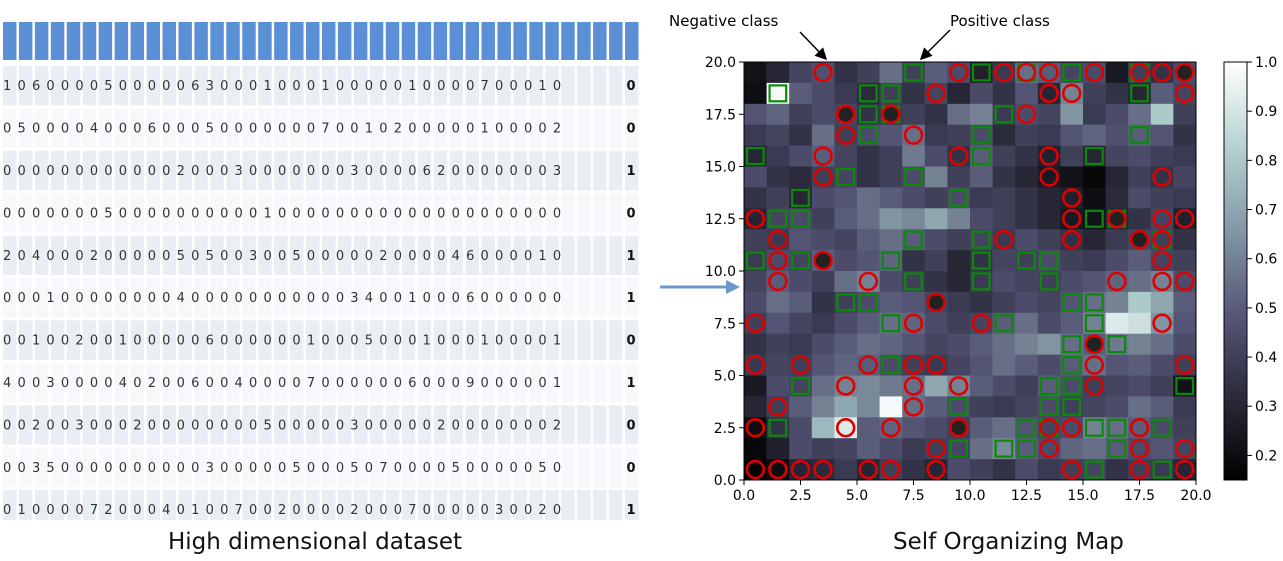  Describe the element at coordinates (631, 129) in the screenshot. I see `row-label: 0` at that location.